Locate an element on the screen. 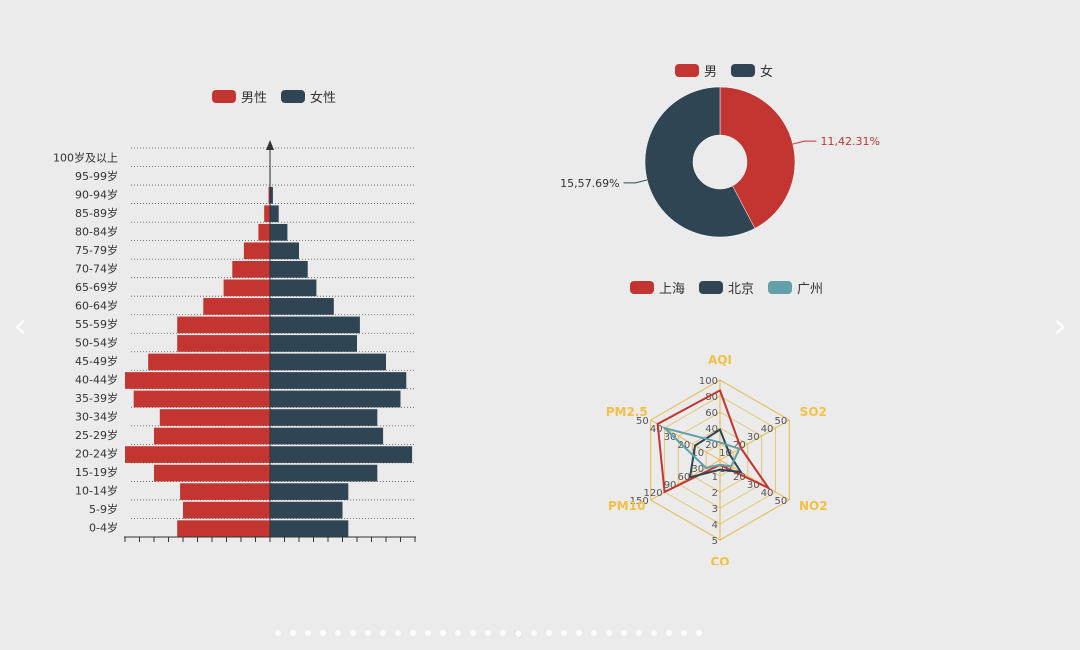 The image size is (1080, 650). age-tick-label: 25-29岁 is located at coordinates (96, 435).